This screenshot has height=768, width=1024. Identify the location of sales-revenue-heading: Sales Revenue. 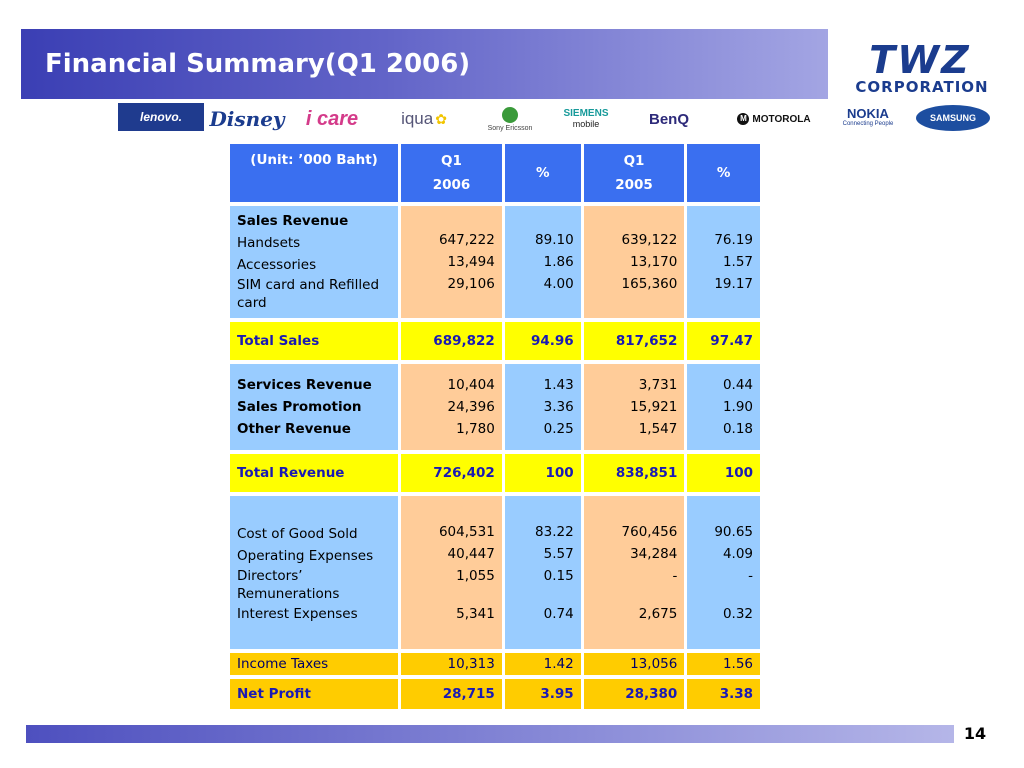
(293, 221).